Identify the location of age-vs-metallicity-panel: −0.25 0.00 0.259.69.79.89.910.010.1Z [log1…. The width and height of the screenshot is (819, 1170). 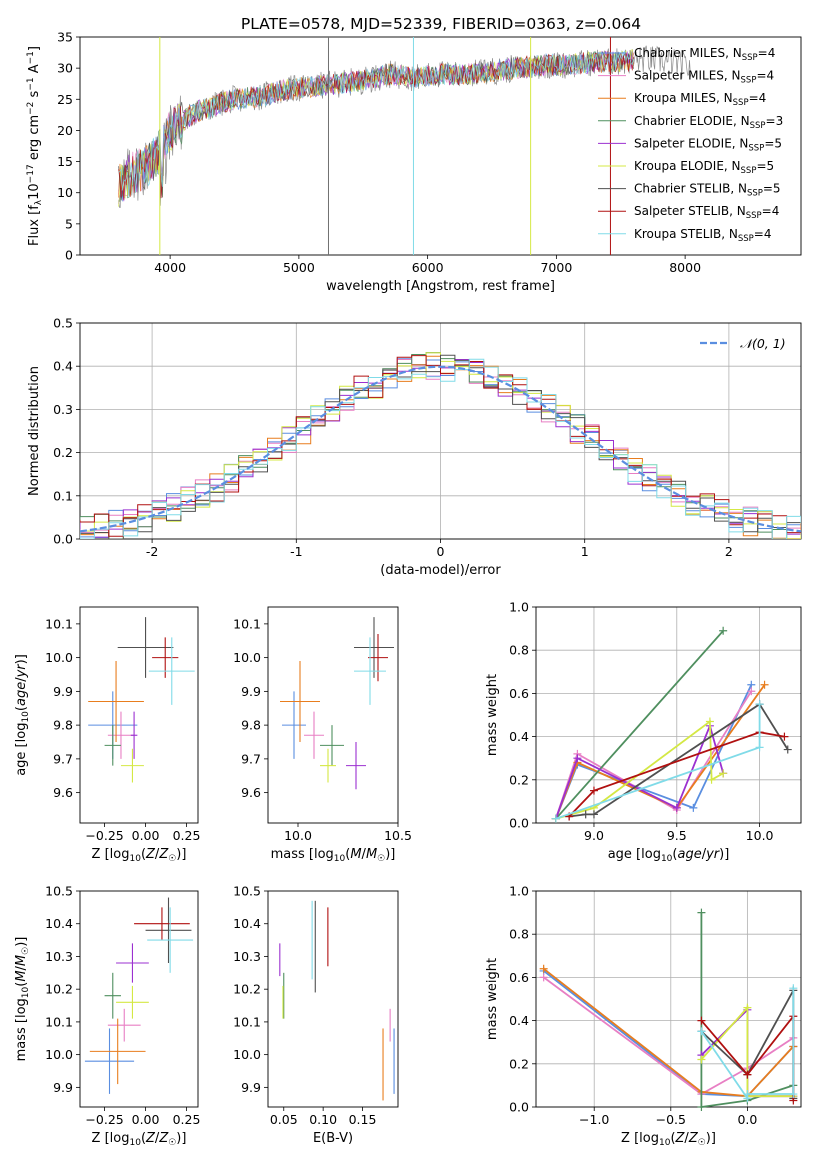
(107, 735).